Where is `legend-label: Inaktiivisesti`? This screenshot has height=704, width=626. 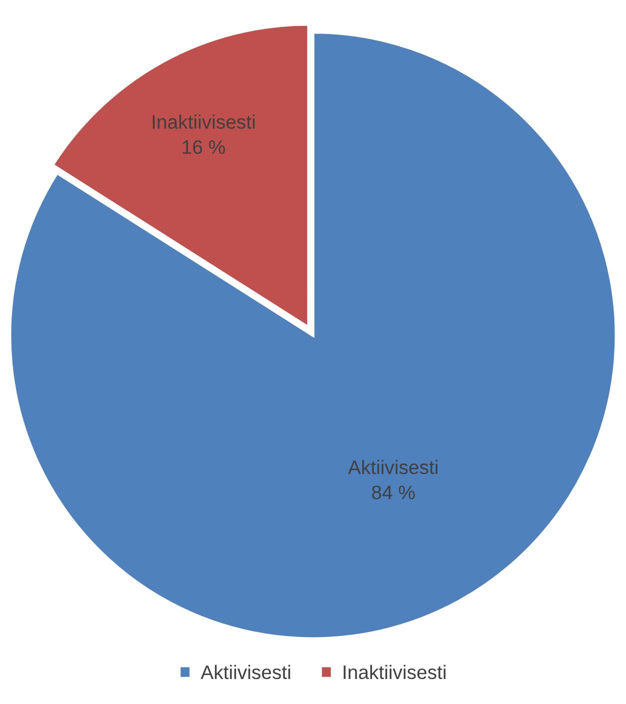
legend-label: Inaktiivisesti is located at coordinates (395, 672).